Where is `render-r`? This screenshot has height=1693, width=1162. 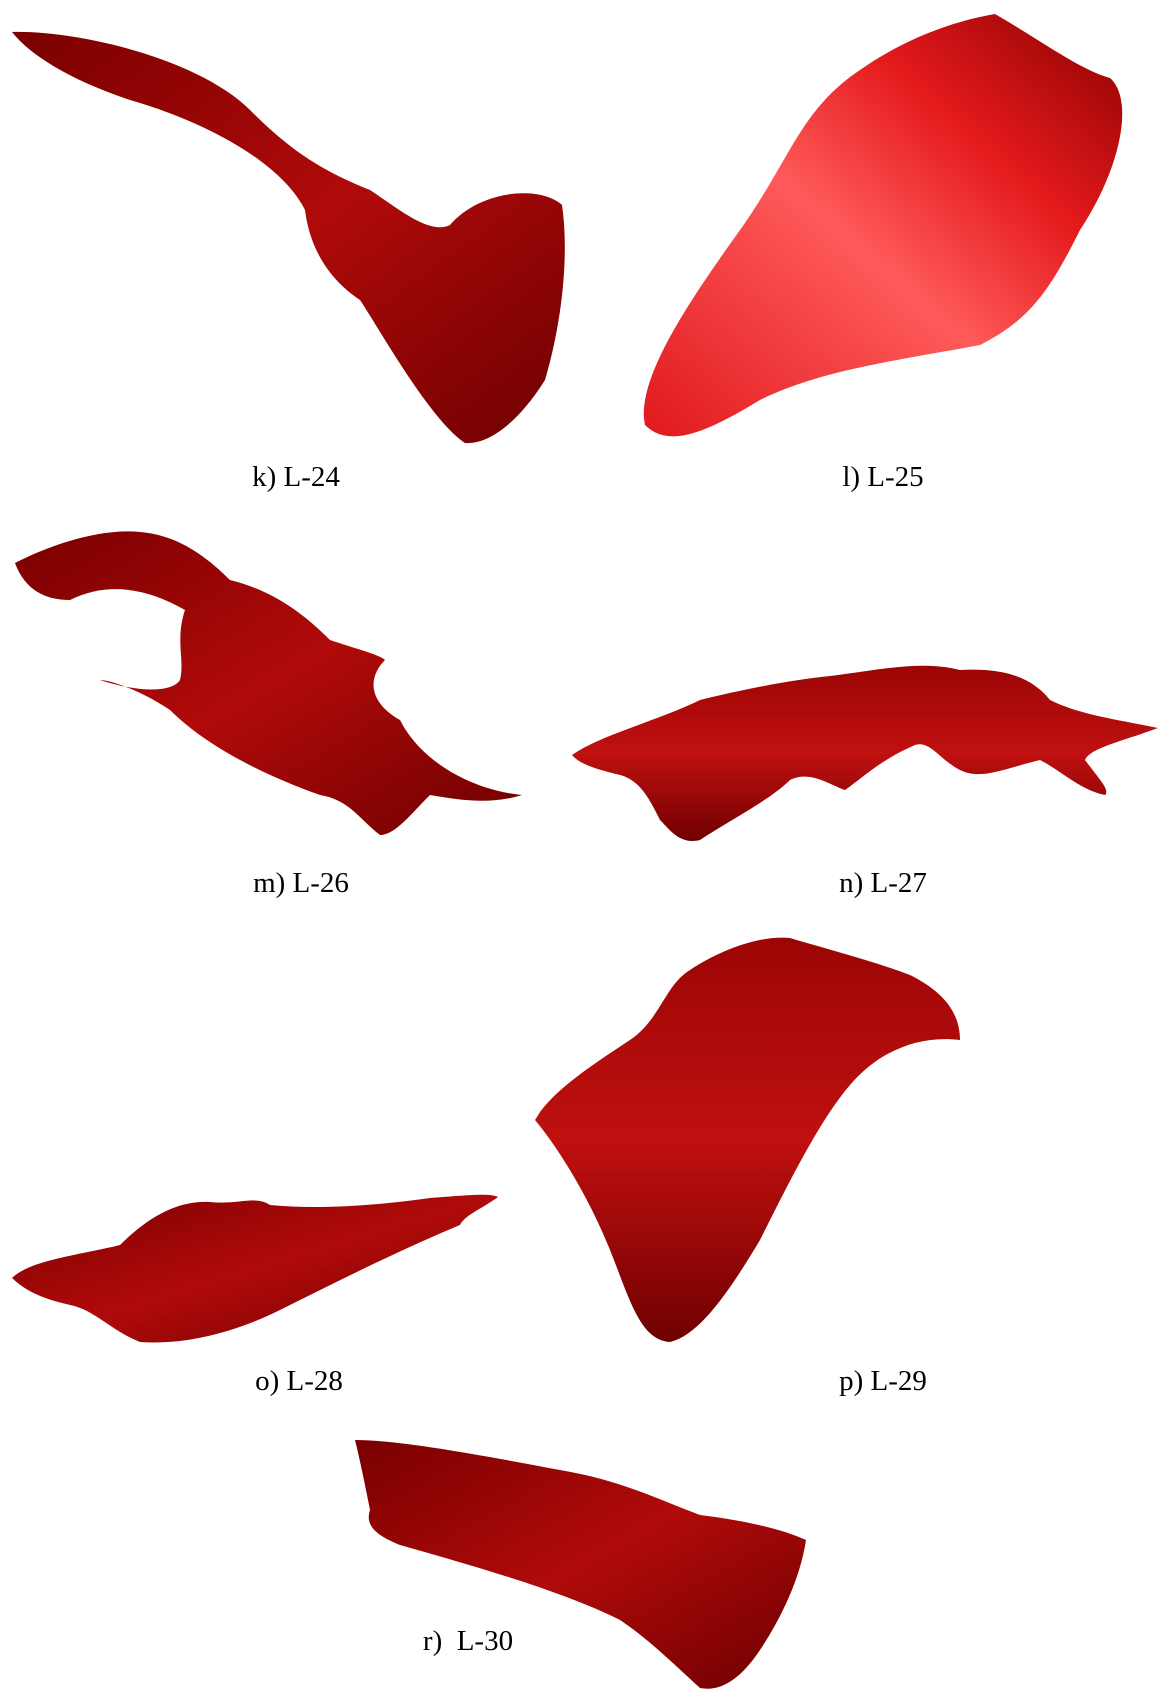
render-r is located at coordinates (580, 1564).